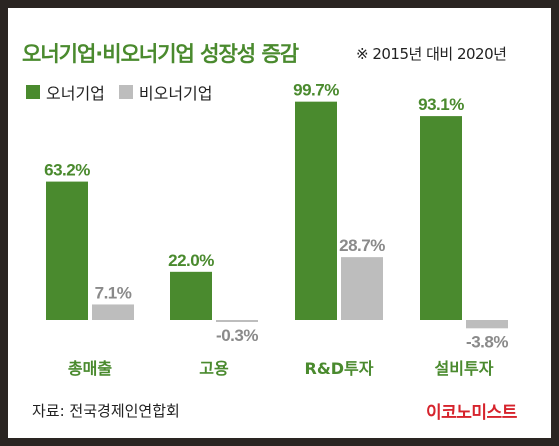 The image size is (559, 446). Describe the element at coordinates (362, 245) in the screenshot. I see `value-label-nonowner-2: 28.7%` at that location.